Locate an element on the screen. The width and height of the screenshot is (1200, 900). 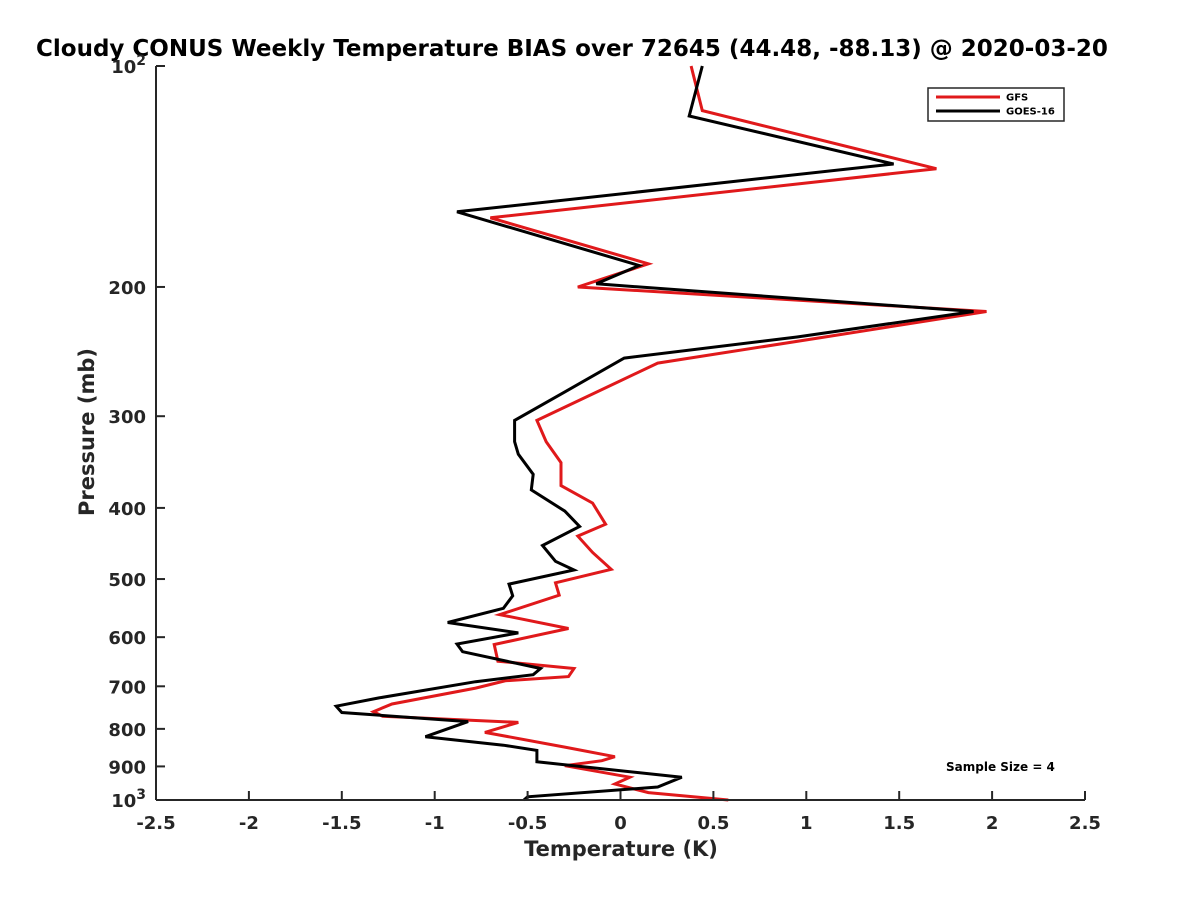
legend-box is located at coordinates (996, 104).